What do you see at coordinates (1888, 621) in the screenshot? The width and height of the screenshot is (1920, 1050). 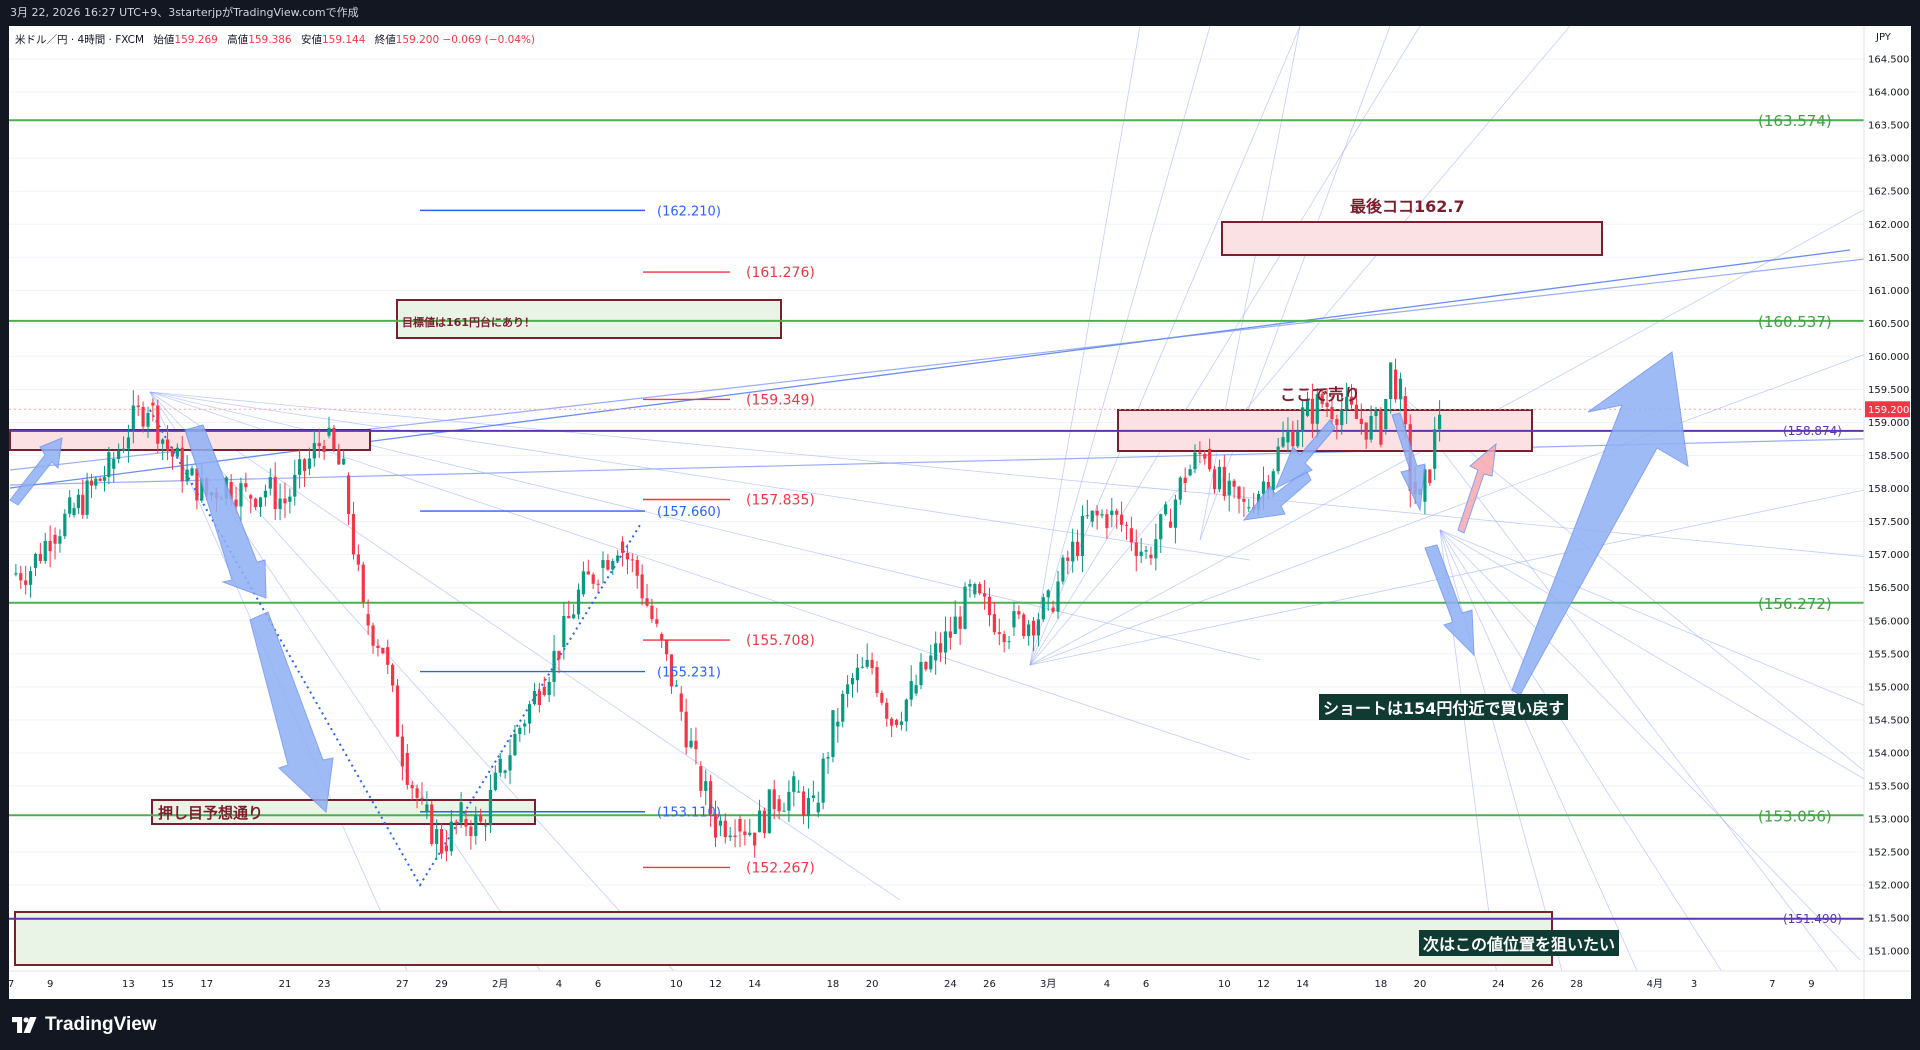 I see `price-tick-label: 156.000` at bounding box center [1888, 621].